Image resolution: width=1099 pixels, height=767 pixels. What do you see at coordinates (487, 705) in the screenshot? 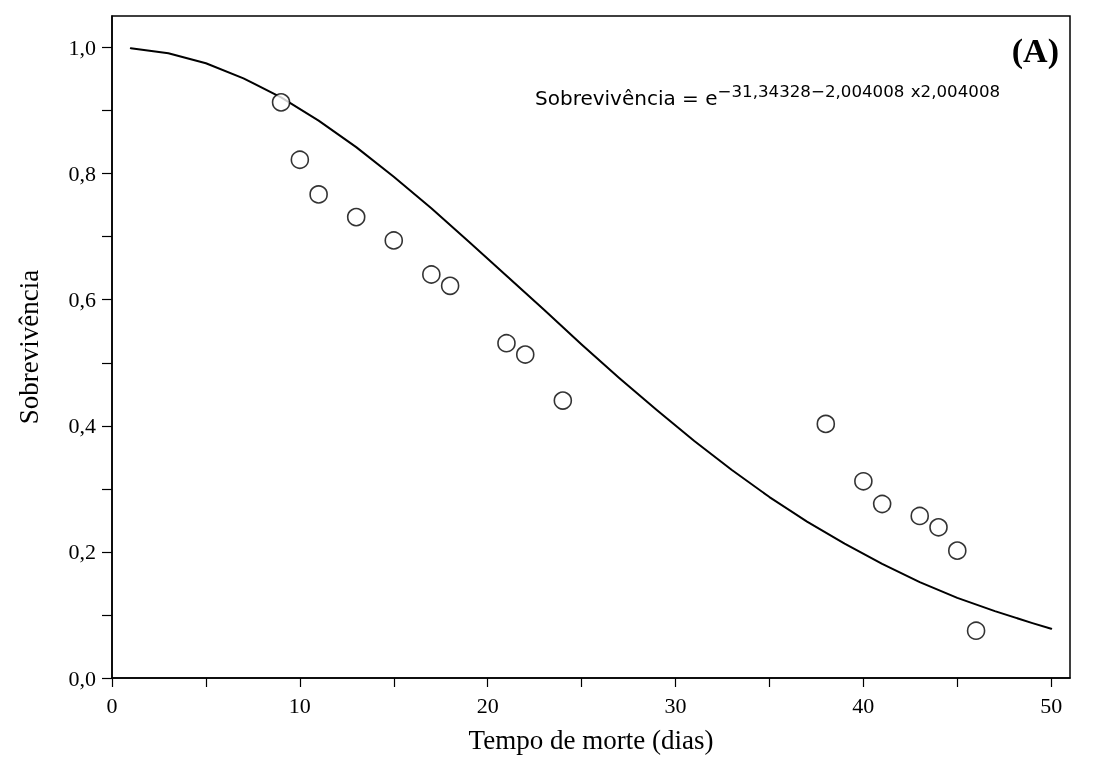
I see `x-tick-label: 20` at bounding box center [487, 705].